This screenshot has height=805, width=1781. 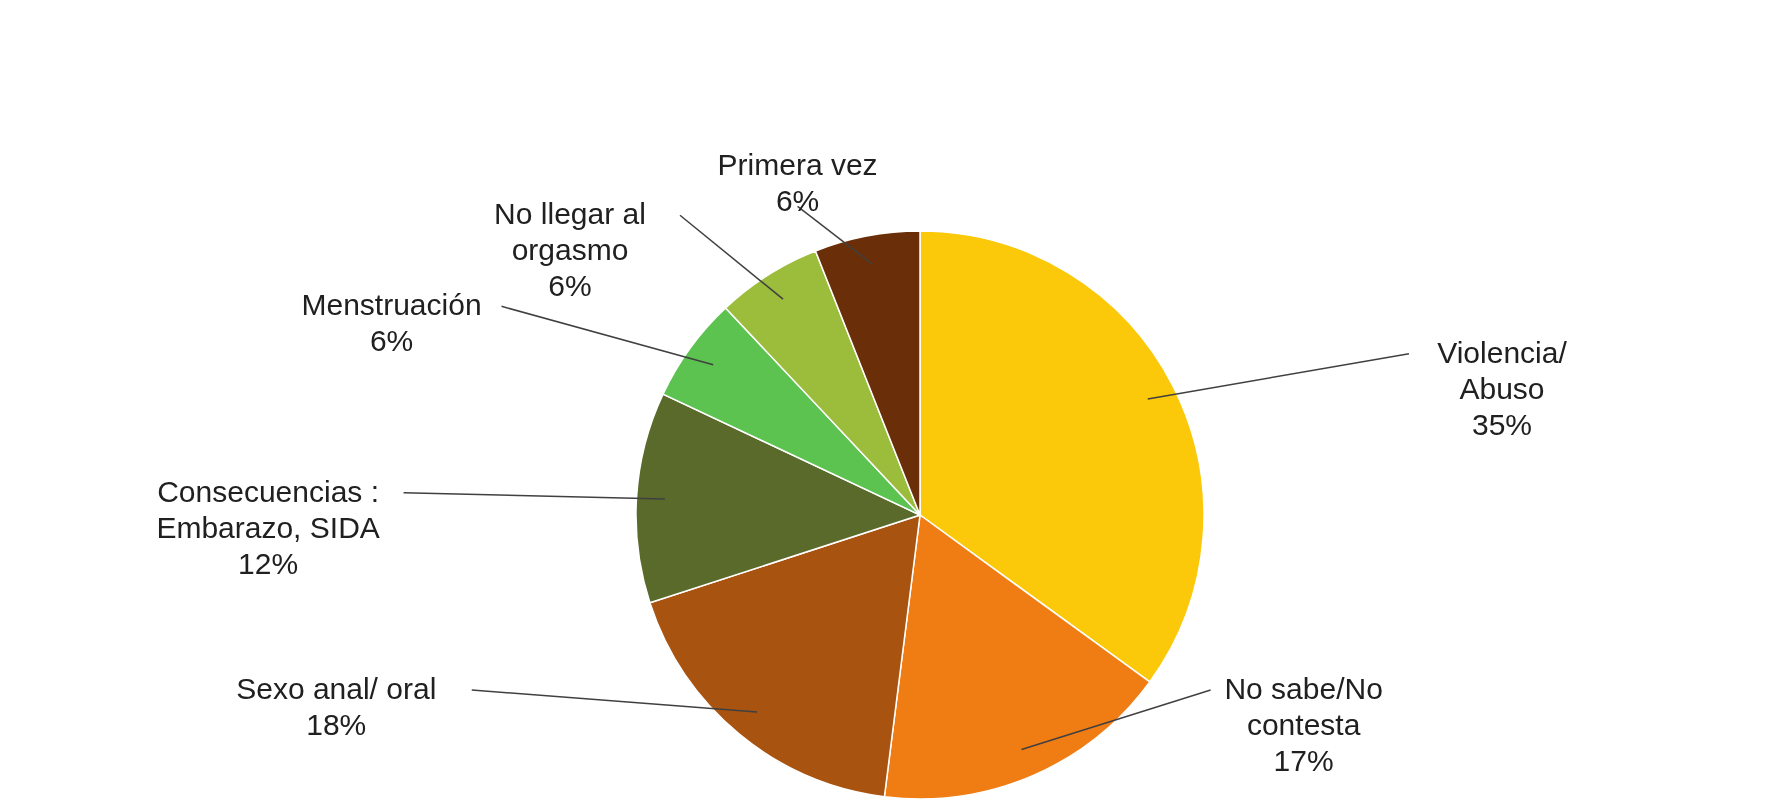 What do you see at coordinates (268, 509) in the screenshot?
I see `slice-label: Consecuencias : Embarazo, SIDA` at bounding box center [268, 509].